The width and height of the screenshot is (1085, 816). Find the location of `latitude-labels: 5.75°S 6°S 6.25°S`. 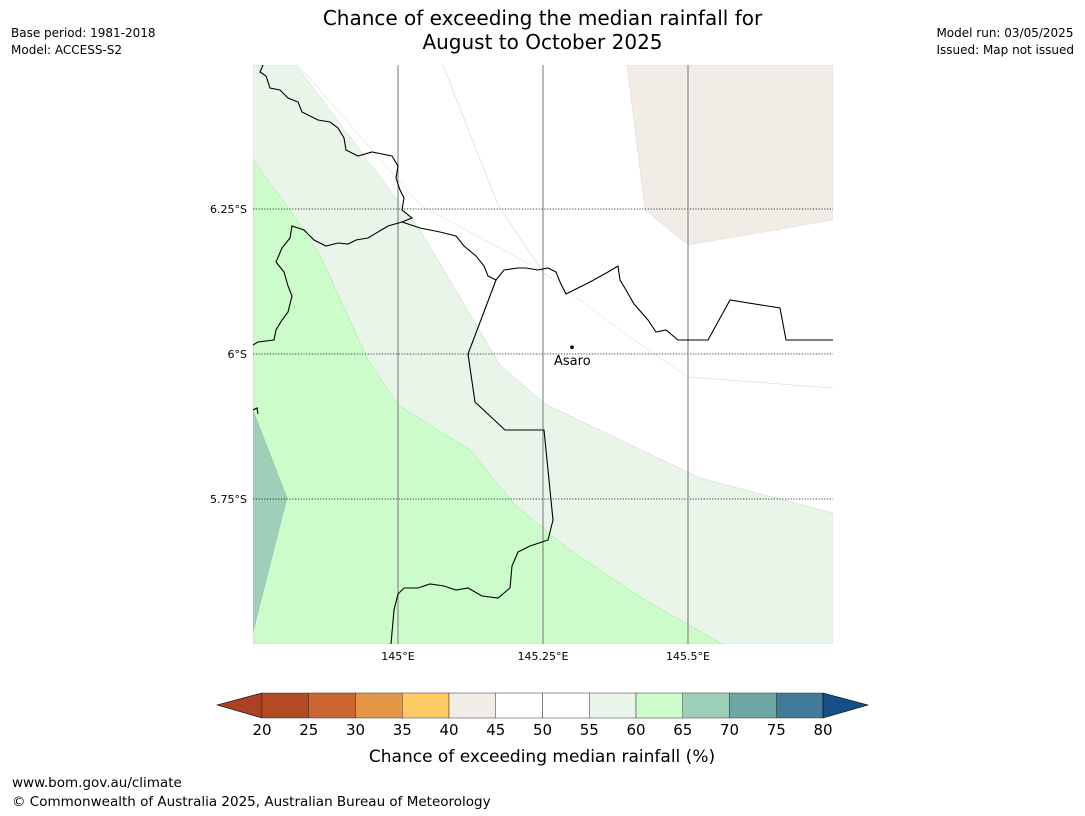

latitude-labels: 5.75°S 6°S 6.25°S is located at coordinates (228, 354).